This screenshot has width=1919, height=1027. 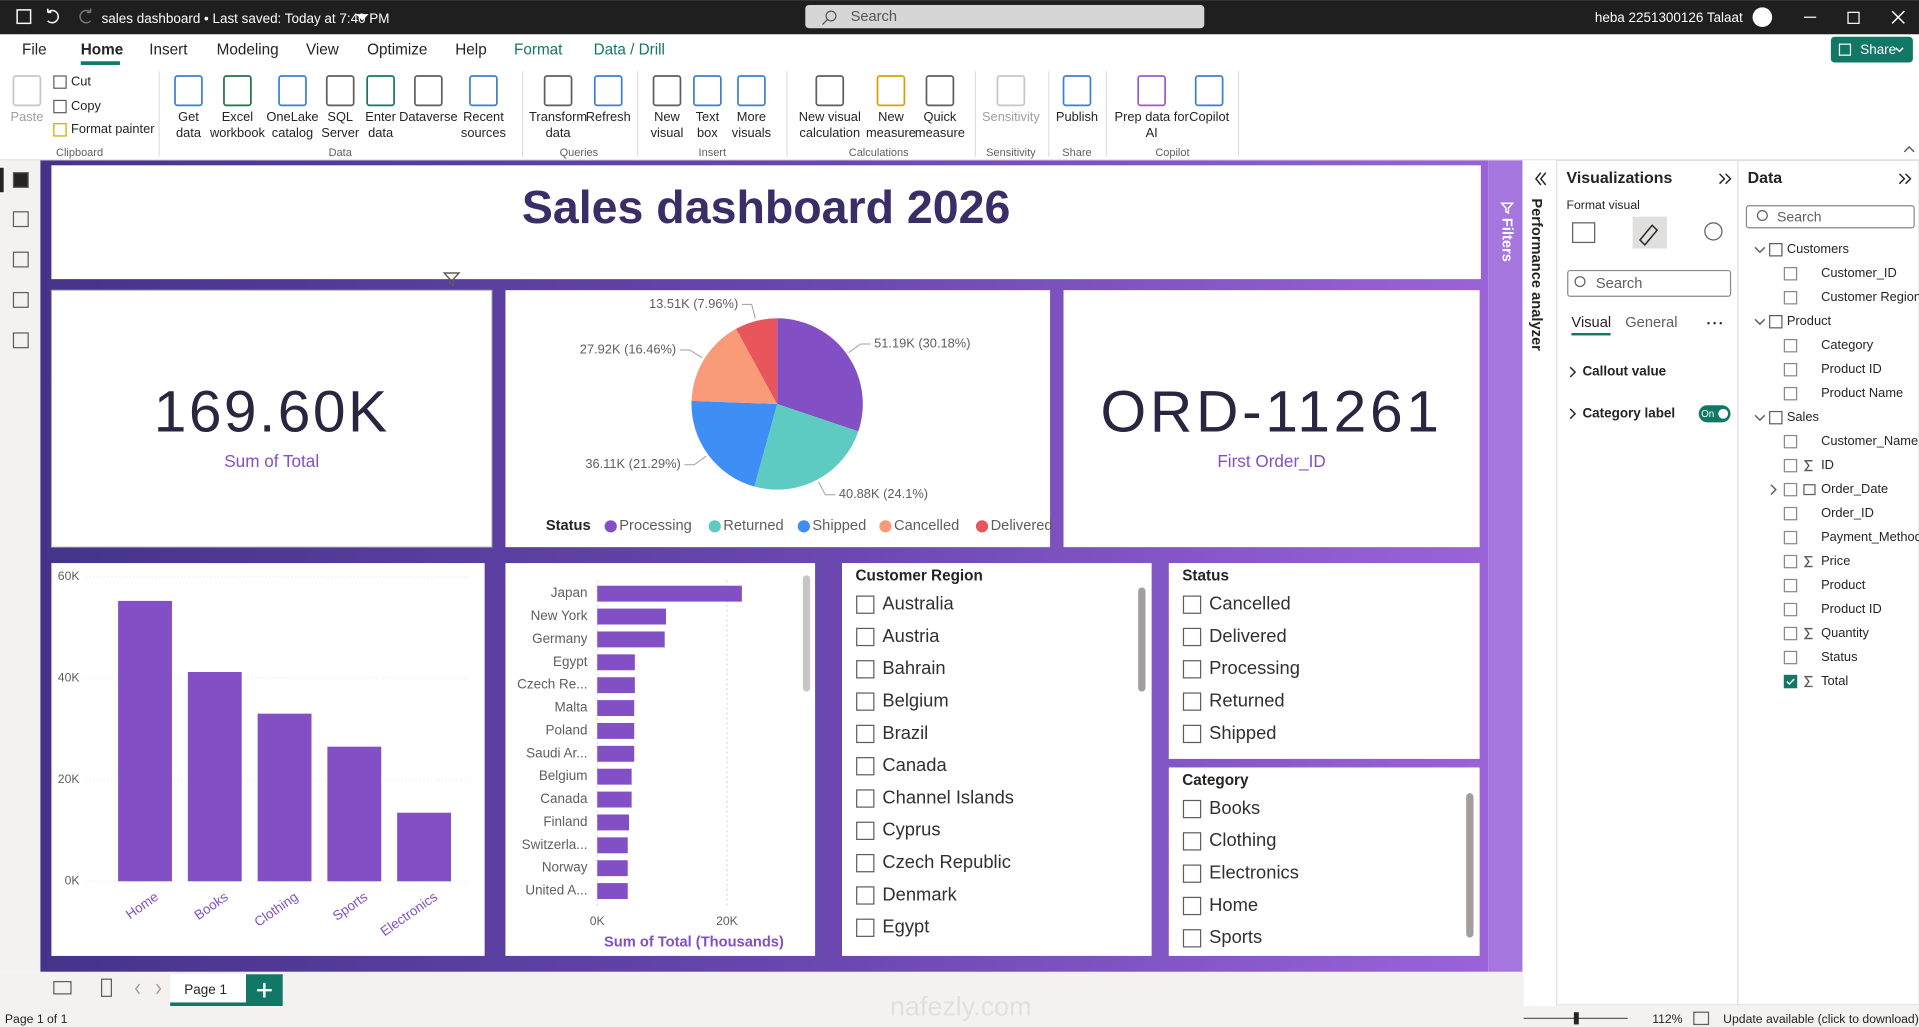 What do you see at coordinates (1803, 416) in the screenshot?
I see `table-name: Sales` at bounding box center [1803, 416].